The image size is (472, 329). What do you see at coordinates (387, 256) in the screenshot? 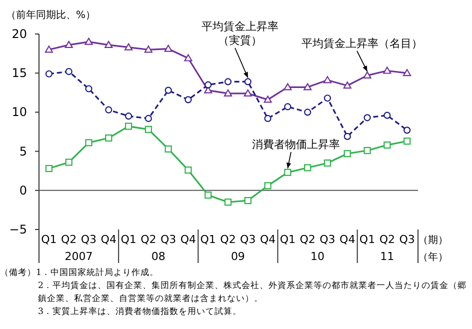
I see `text: 11` at bounding box center [387, 256].